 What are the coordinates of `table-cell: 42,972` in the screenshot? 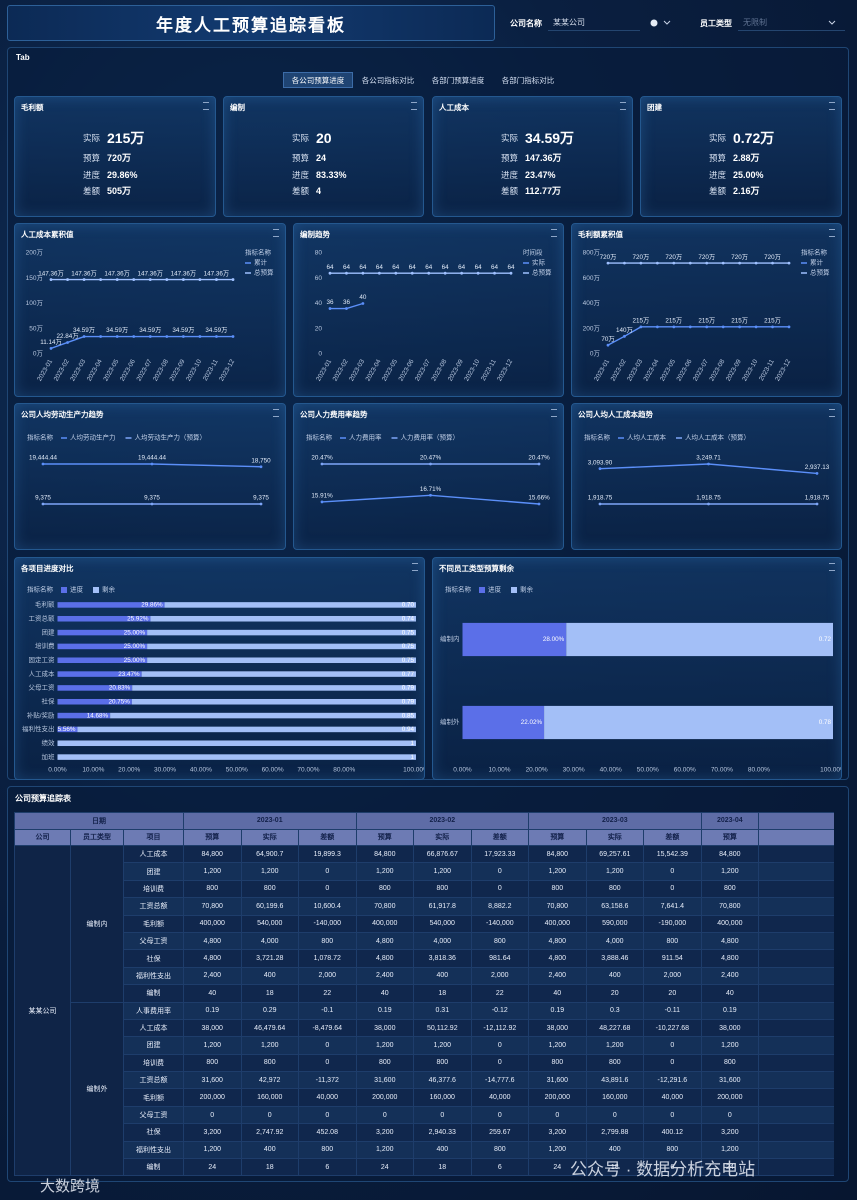 It's located at (269, 1080).